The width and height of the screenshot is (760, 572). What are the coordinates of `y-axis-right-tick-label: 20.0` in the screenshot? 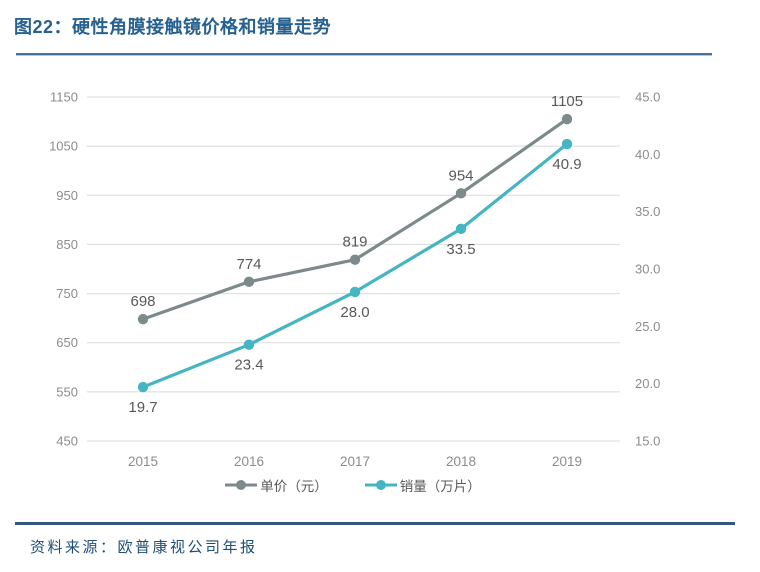 It's located at (647, 383).